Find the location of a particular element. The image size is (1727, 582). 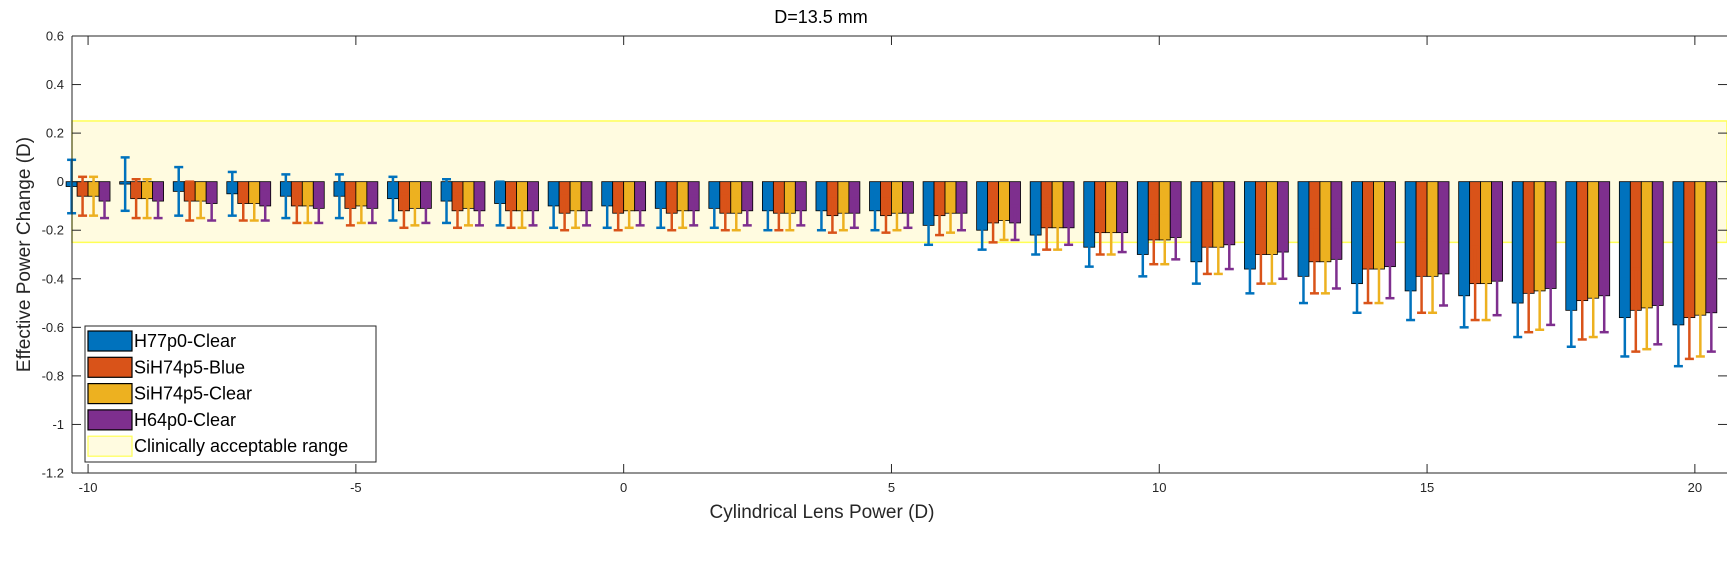

x-tick-label: -5 is located at coordinates (356, 487).